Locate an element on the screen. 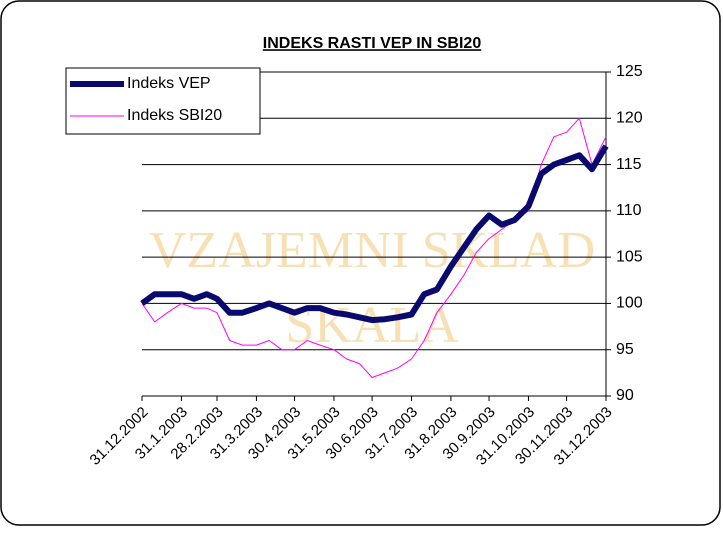  chart-title: INDEKS RASTI VEP IN SBI20 is located at coordinates (372, 43).